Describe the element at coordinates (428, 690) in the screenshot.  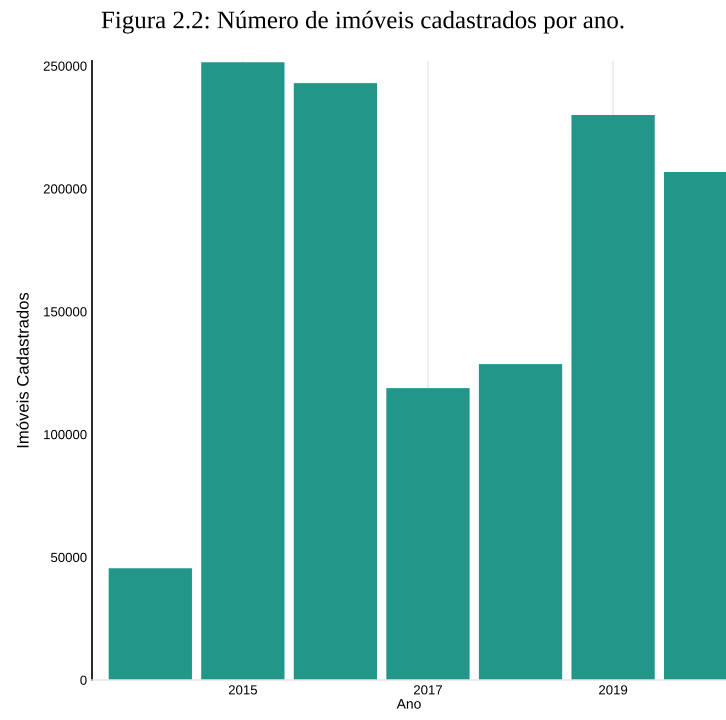
I see `x-tick-label: 2017` at that location.